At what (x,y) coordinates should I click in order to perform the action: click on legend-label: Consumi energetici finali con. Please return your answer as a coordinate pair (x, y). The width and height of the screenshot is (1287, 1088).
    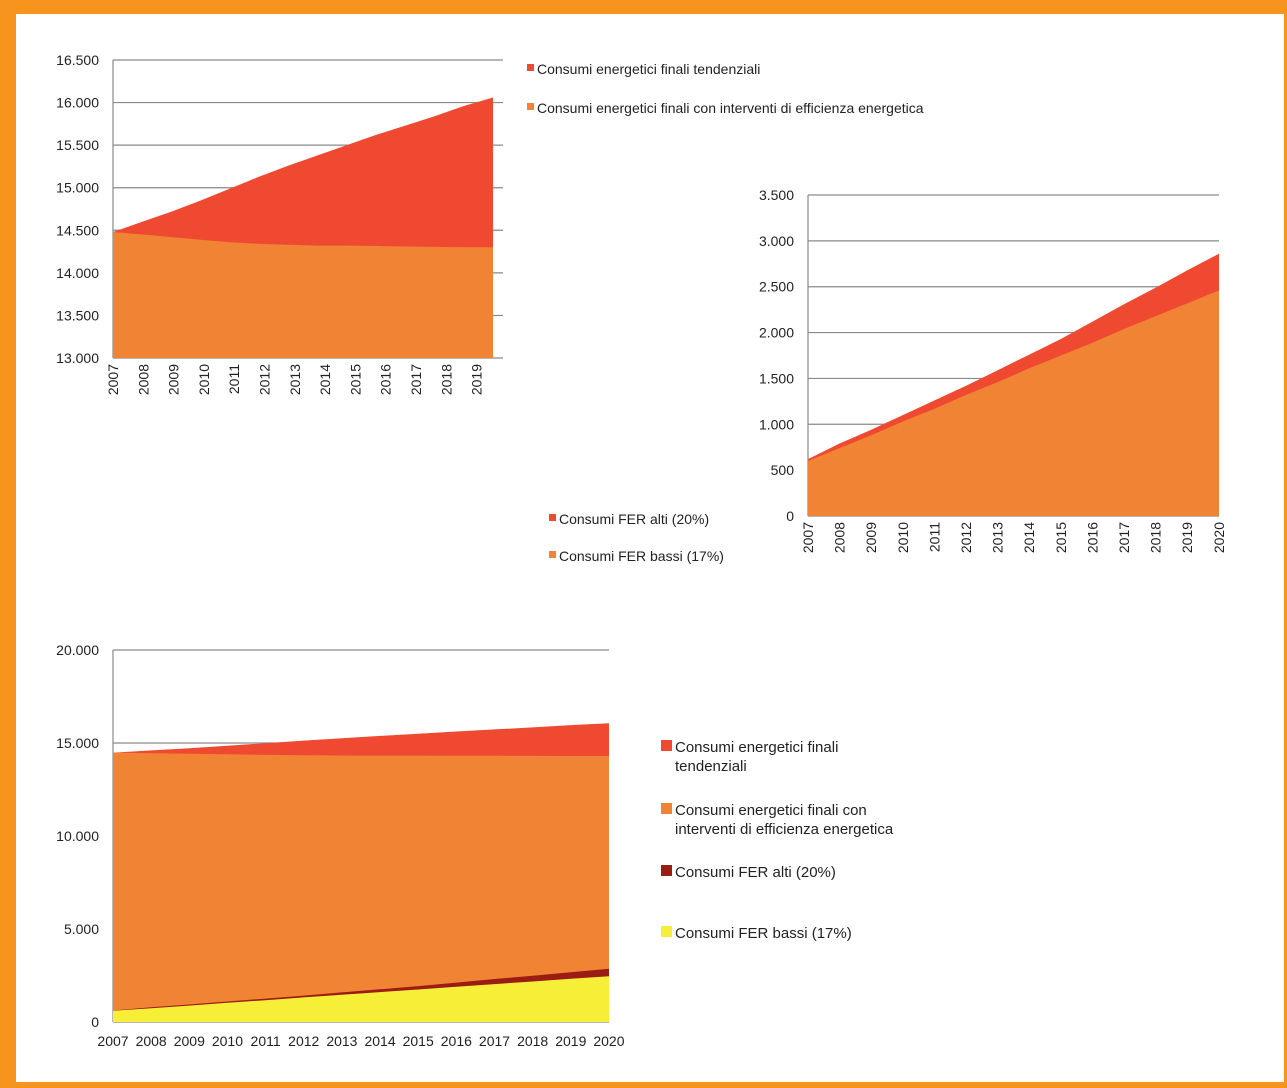
    Looking at the image, I should click on (771, 810).